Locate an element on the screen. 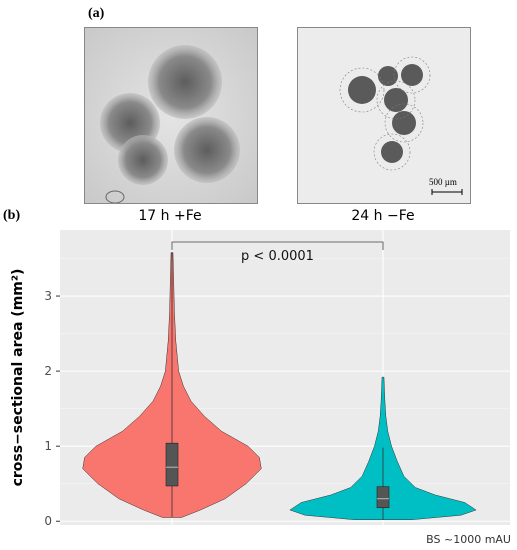 The image size is (517, 550). panel-b-label: (b) is located at coordinates (12, 215).